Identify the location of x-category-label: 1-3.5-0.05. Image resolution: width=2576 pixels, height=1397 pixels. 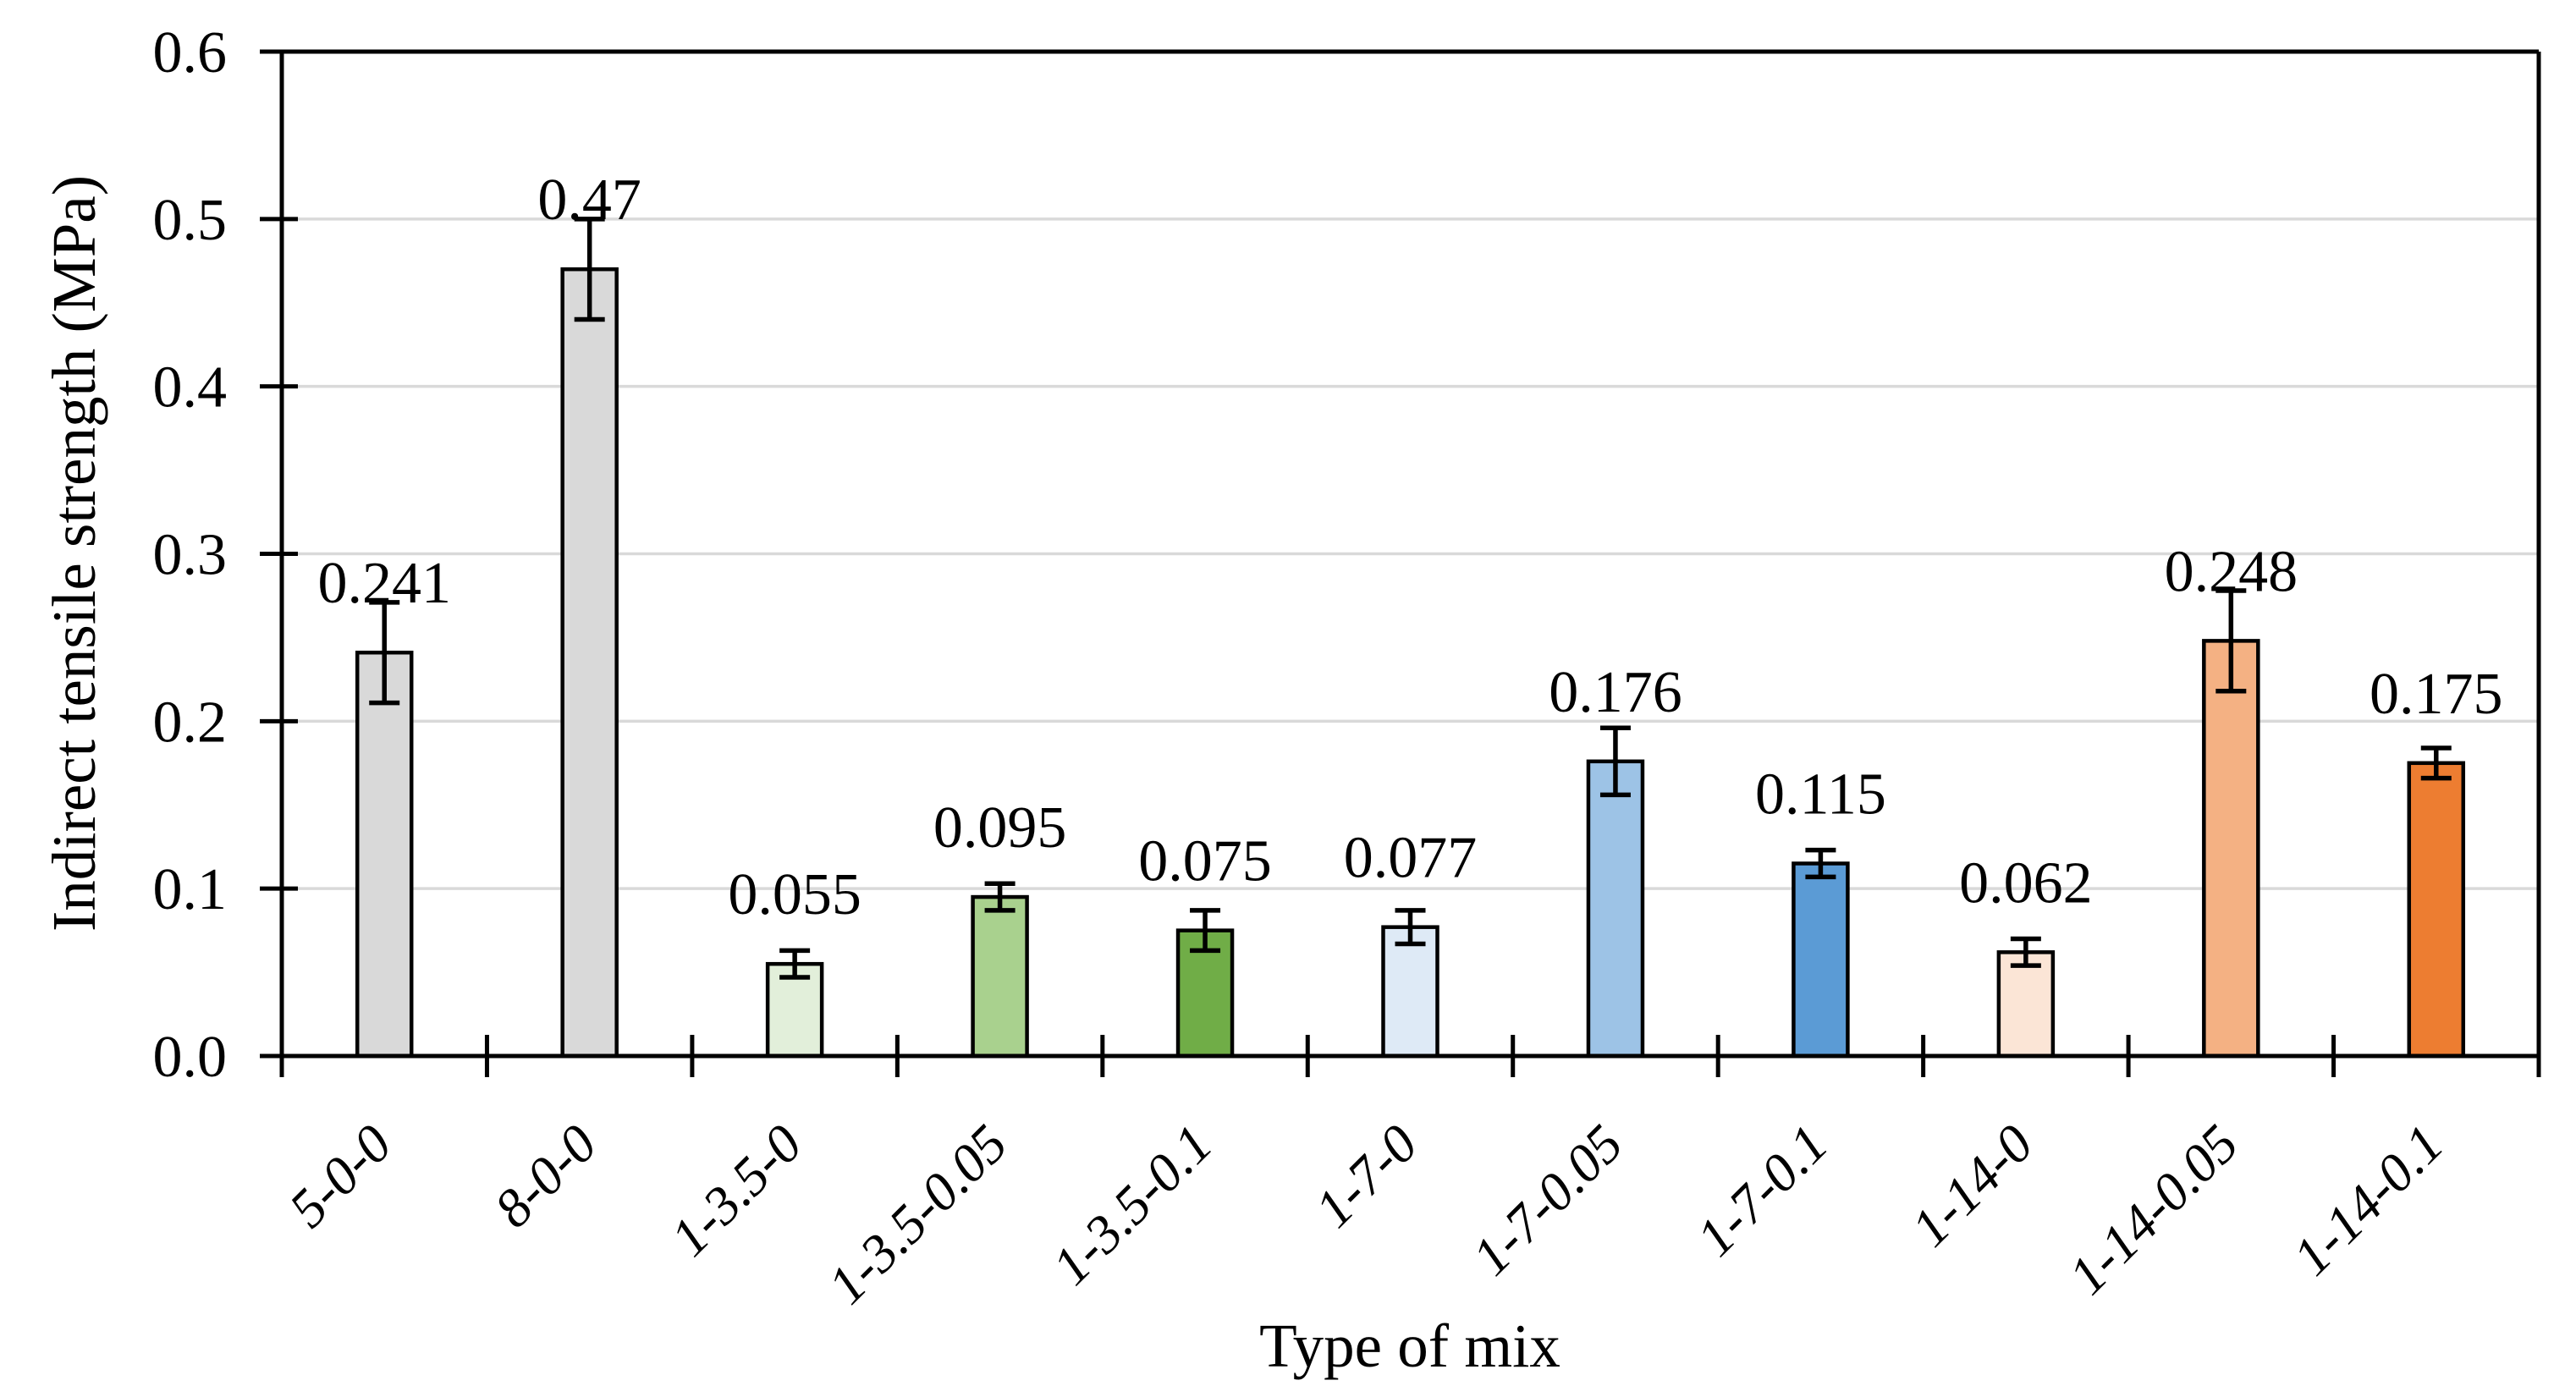
(918, 1215).